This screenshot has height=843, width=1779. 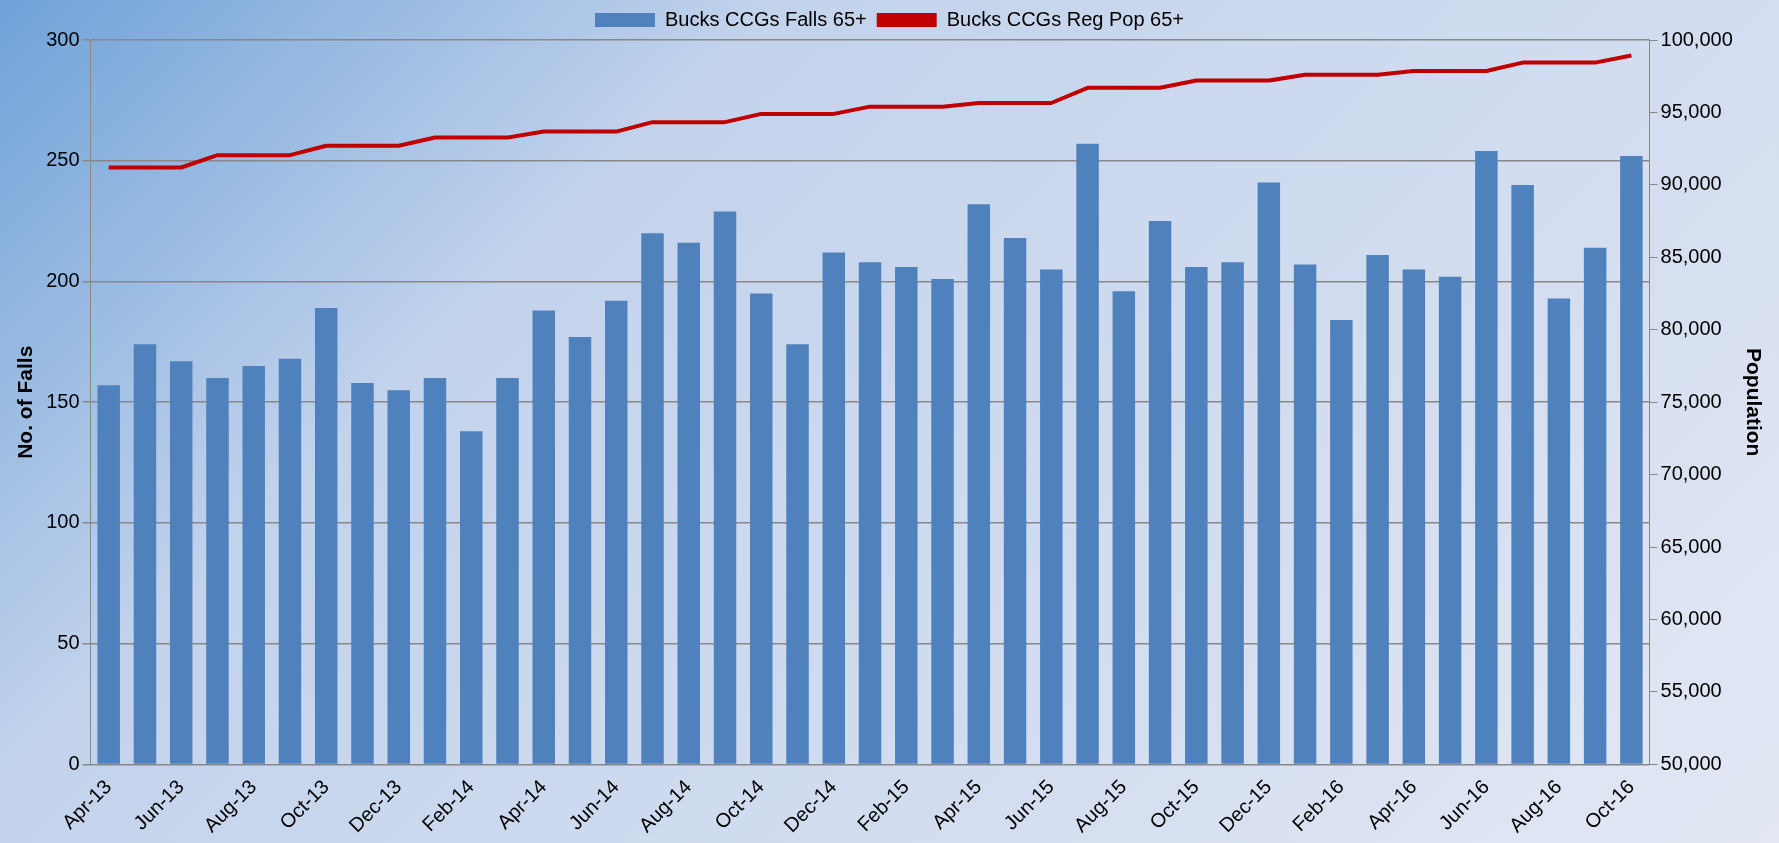 What do you see at coordinates (1065, 18) in the screenshot?
I see `legend-label: Bucks CCGs Reg Pop 65+` at bounding box center [1065, 18].